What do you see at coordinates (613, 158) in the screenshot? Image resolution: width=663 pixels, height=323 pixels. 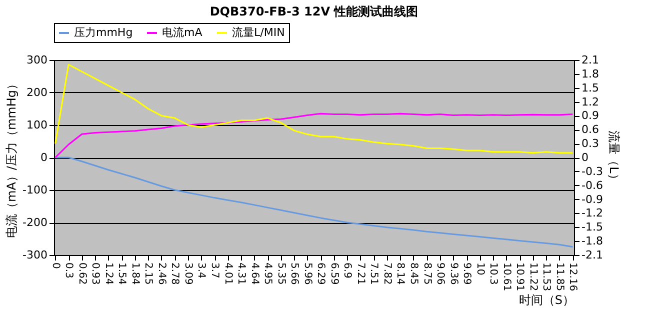 I see `y2-axis-title: 流量（L）` at bounding box center [613, 158].